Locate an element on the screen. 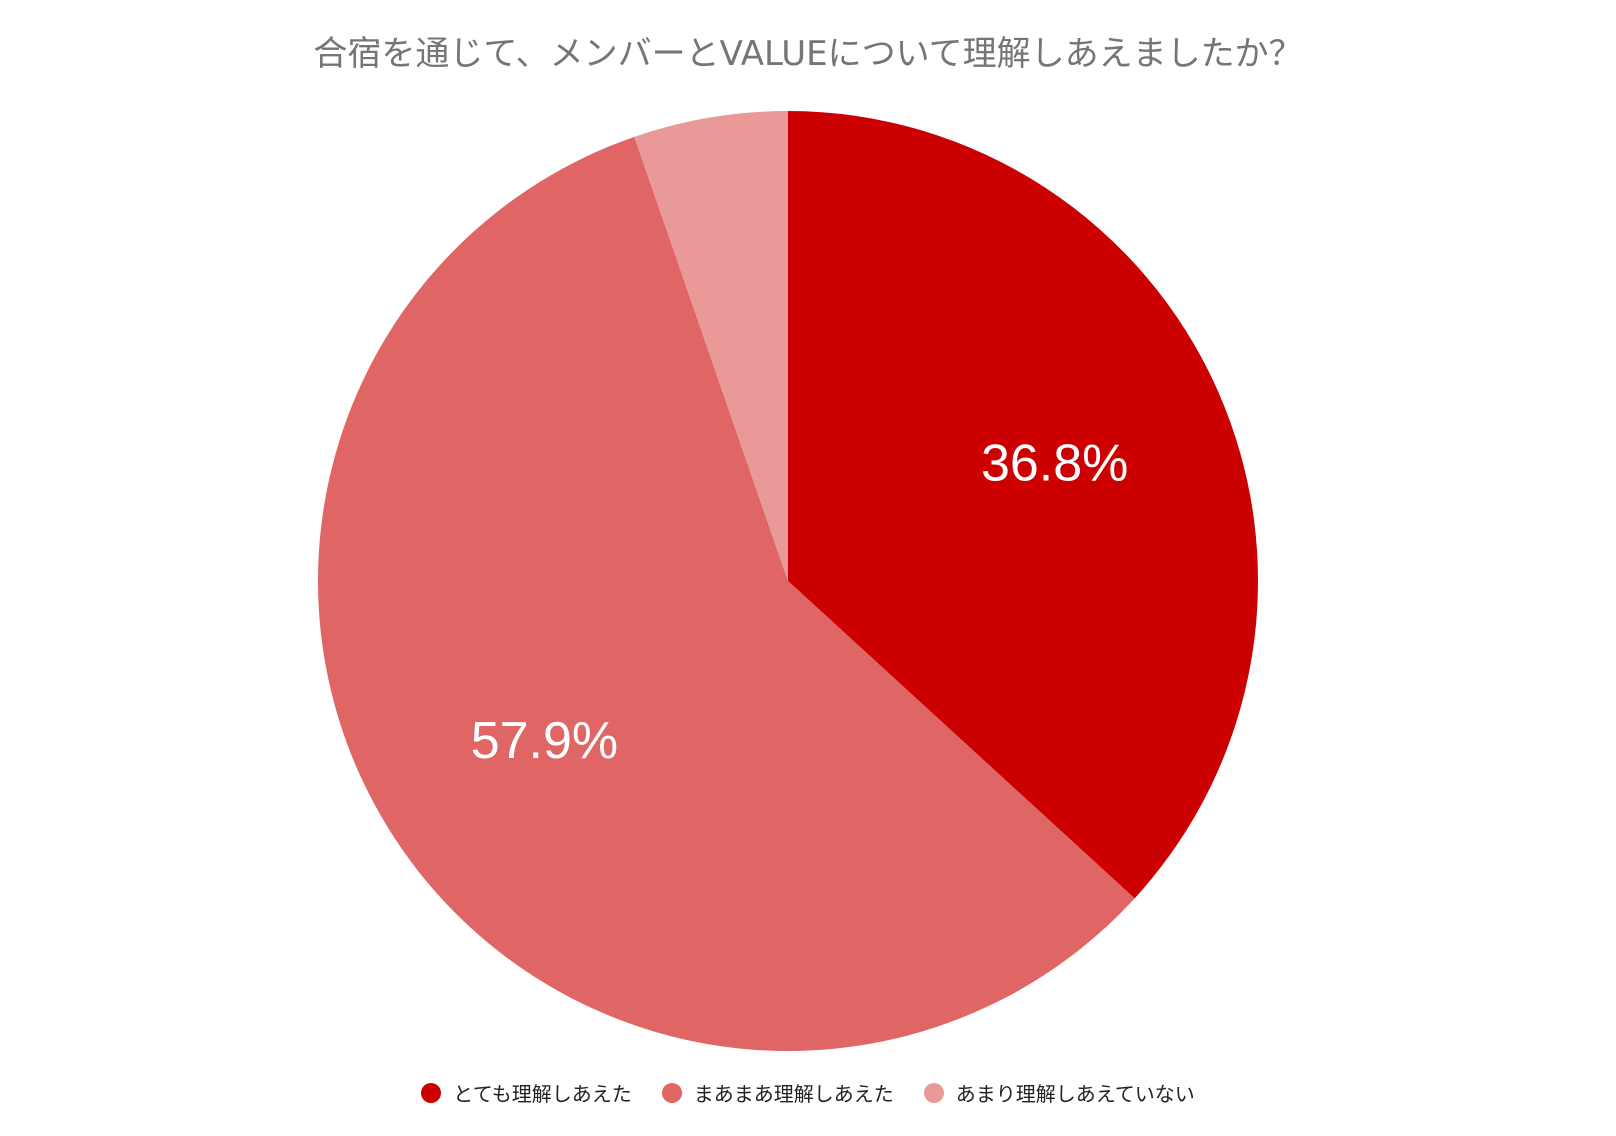 The image size is (1616, 1136). legend-item-2: まあまあ理解しあえた is located at coordinates (777, 1092).